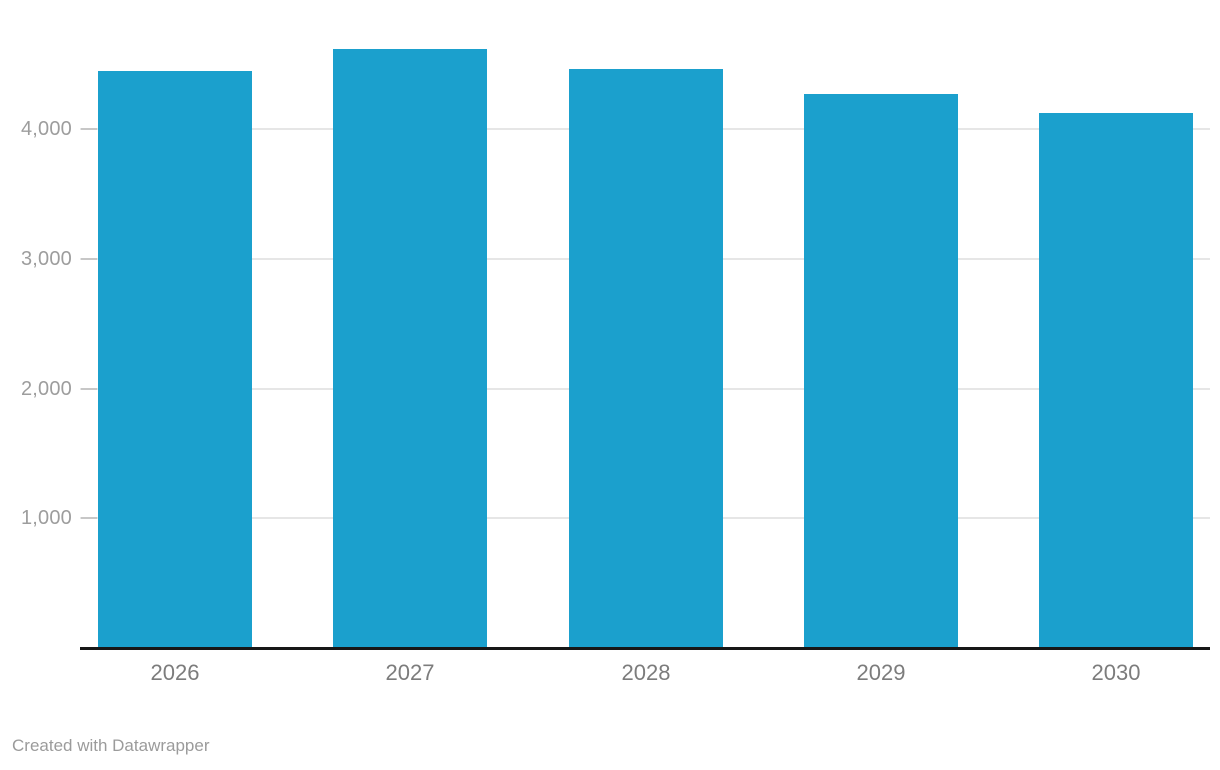 The image size is (1220, 770). What do you see at coordinates (410, 672) in the screenshot?
I see `x-axis-label-2027: 2027` at bounding box center [410, 672].